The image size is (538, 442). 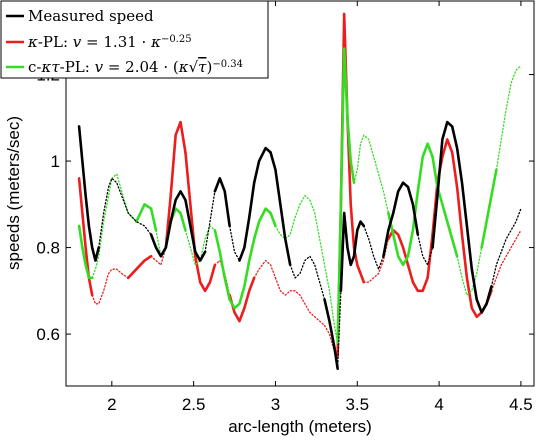 What do you see at coordinates (111, 404) in the screenshot?
I see `x-tick-label: 2` at bounding box center [111, 404].